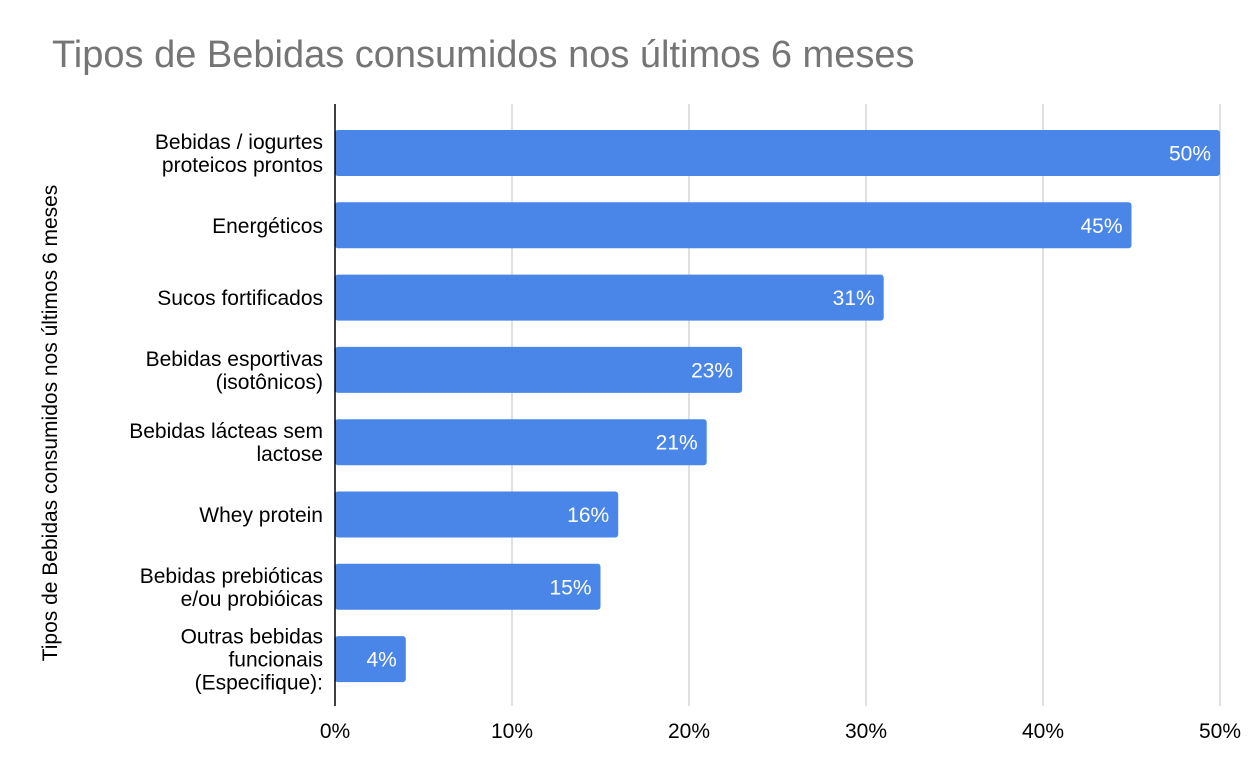 The width and height of the screenshot is (1260, 781). I want to click on category-label: Outras bebidas, so click(252, 637).